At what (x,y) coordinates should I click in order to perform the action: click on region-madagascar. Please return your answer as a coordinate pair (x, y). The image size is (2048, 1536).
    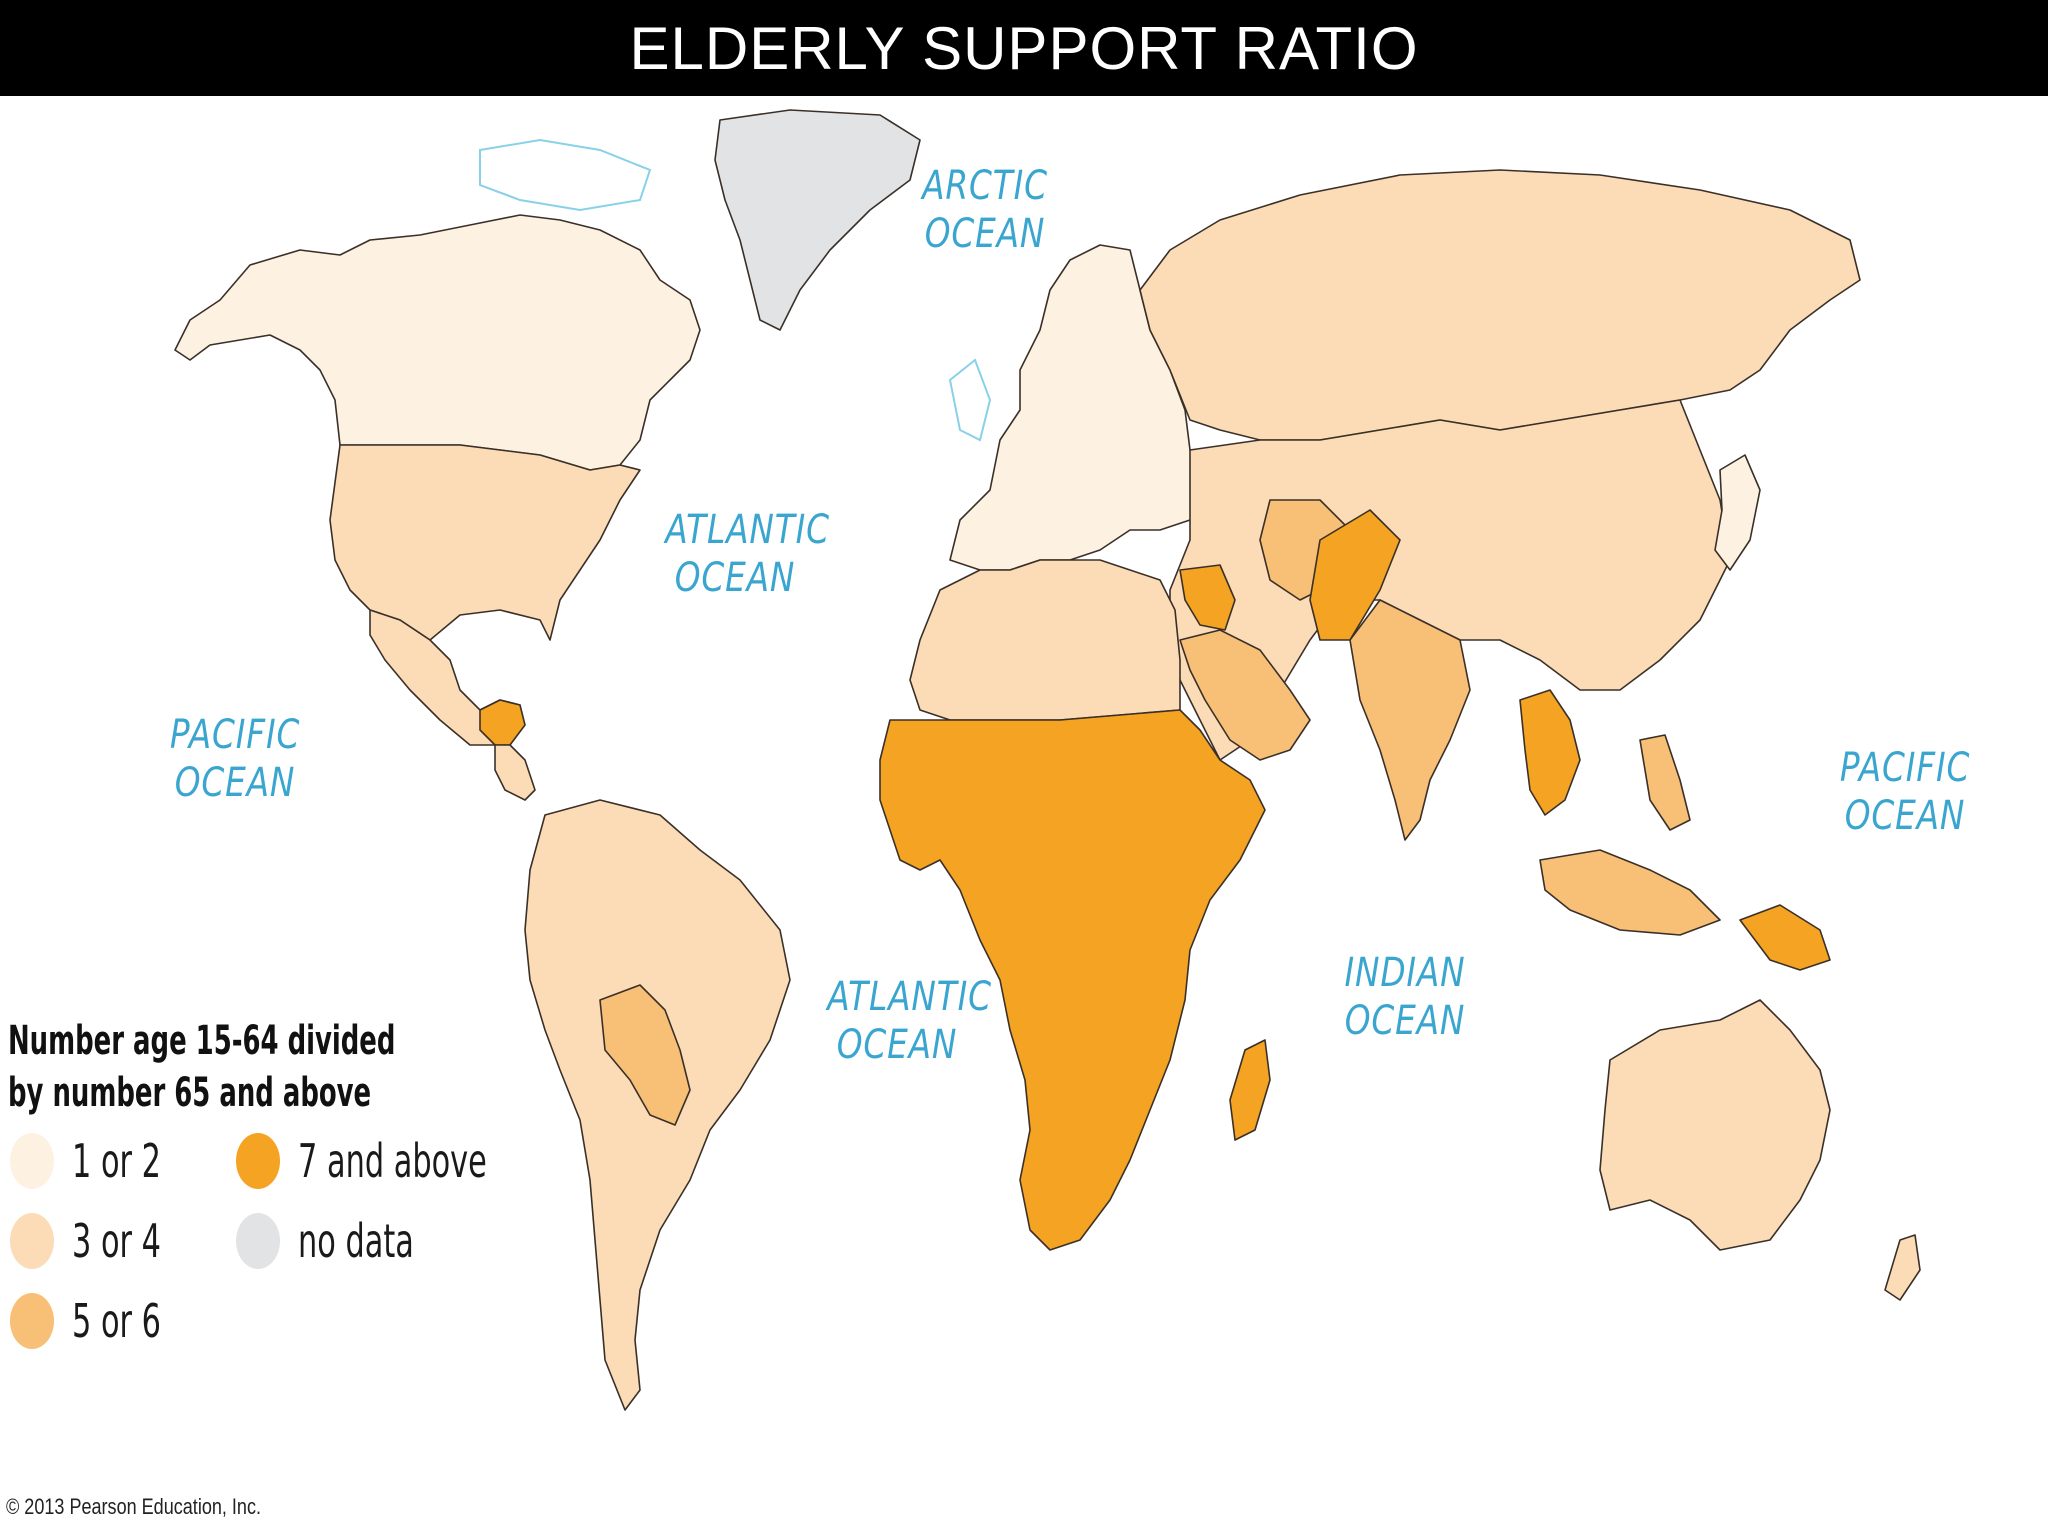
    Looking at the image, I should click on (1250, 1090).